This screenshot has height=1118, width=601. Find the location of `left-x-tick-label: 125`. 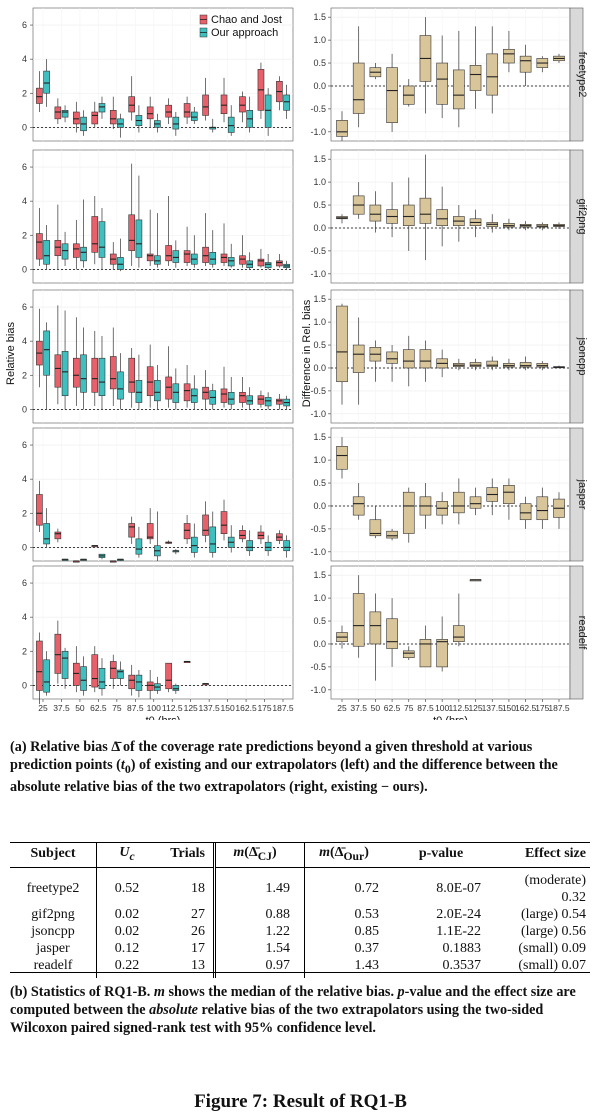

left-x-tick-label: 125 is located at coordinates (191, 708).